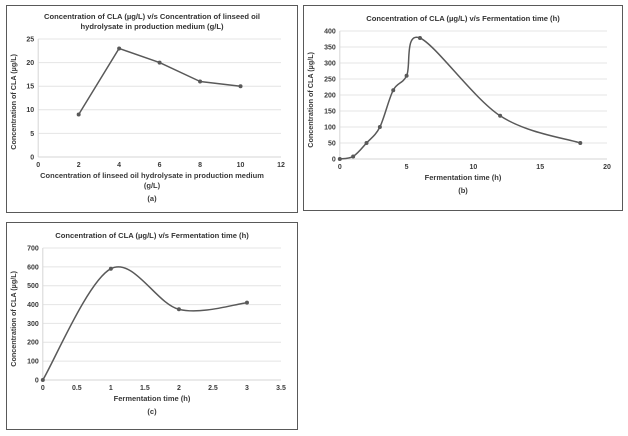  I want to click on chart-c-plot-area: 0 100 200 300 400 500 600 700 0 0.5 1 1.5 2 2.5 3 3.5, so click(156, 319).